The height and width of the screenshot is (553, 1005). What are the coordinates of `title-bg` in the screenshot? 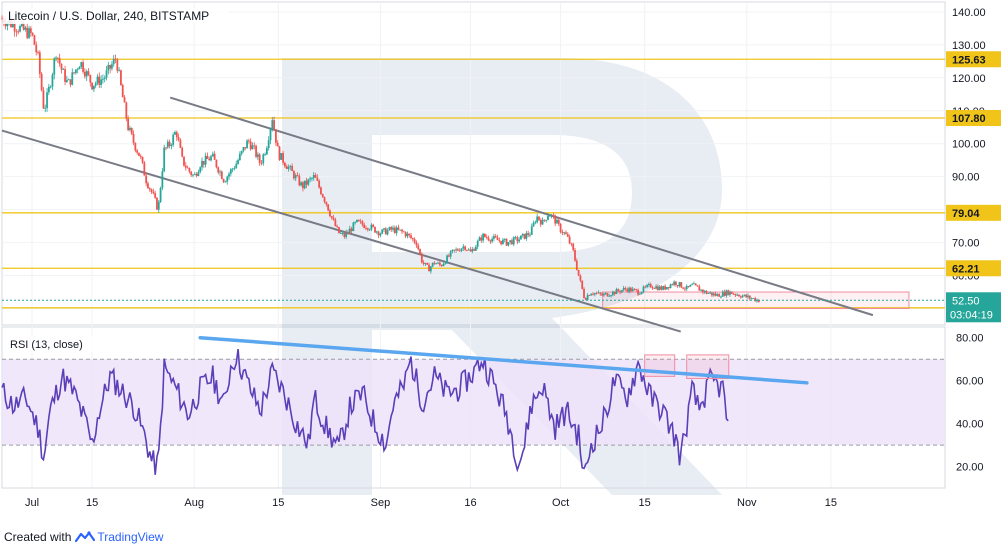 It's located at (116, 16).